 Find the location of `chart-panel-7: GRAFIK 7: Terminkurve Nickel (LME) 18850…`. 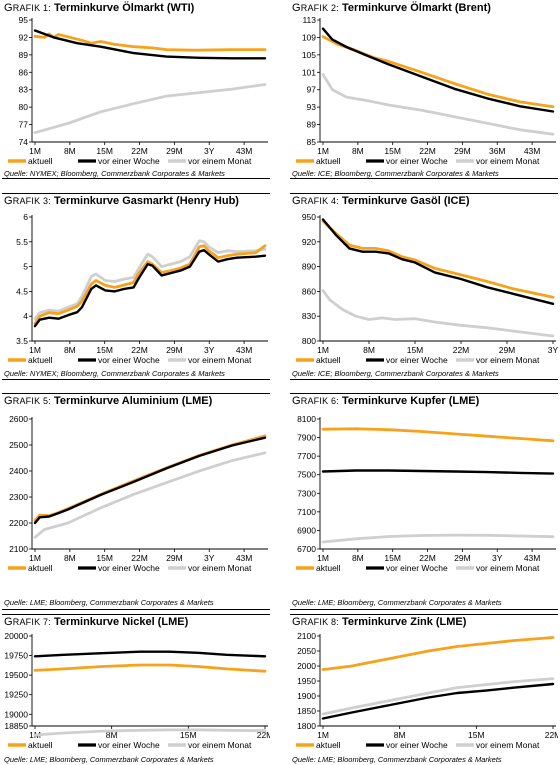

chart-panel-7: GRAFIK 7: Terminkurve Nickel (LME) 18850… is located at coordinates (136, 689).